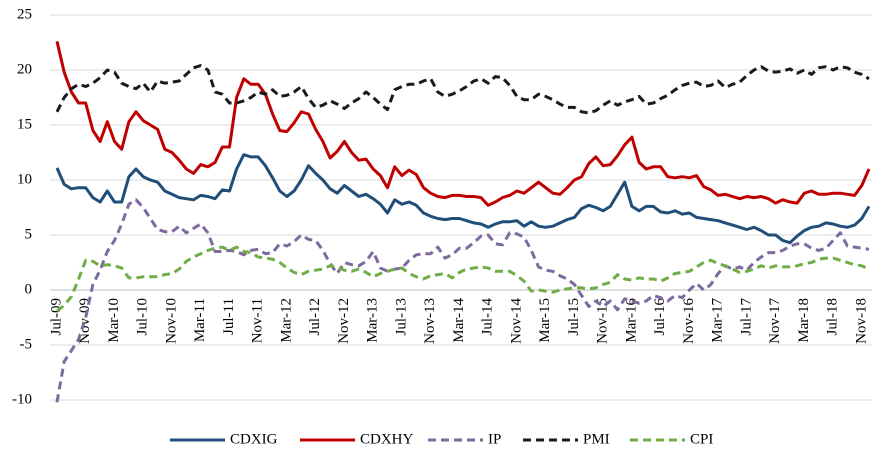 This screenshot has height=456, width=889. I want to click on legend: CDXIG CDXHY IP PMI CPI, so click(441, 439).